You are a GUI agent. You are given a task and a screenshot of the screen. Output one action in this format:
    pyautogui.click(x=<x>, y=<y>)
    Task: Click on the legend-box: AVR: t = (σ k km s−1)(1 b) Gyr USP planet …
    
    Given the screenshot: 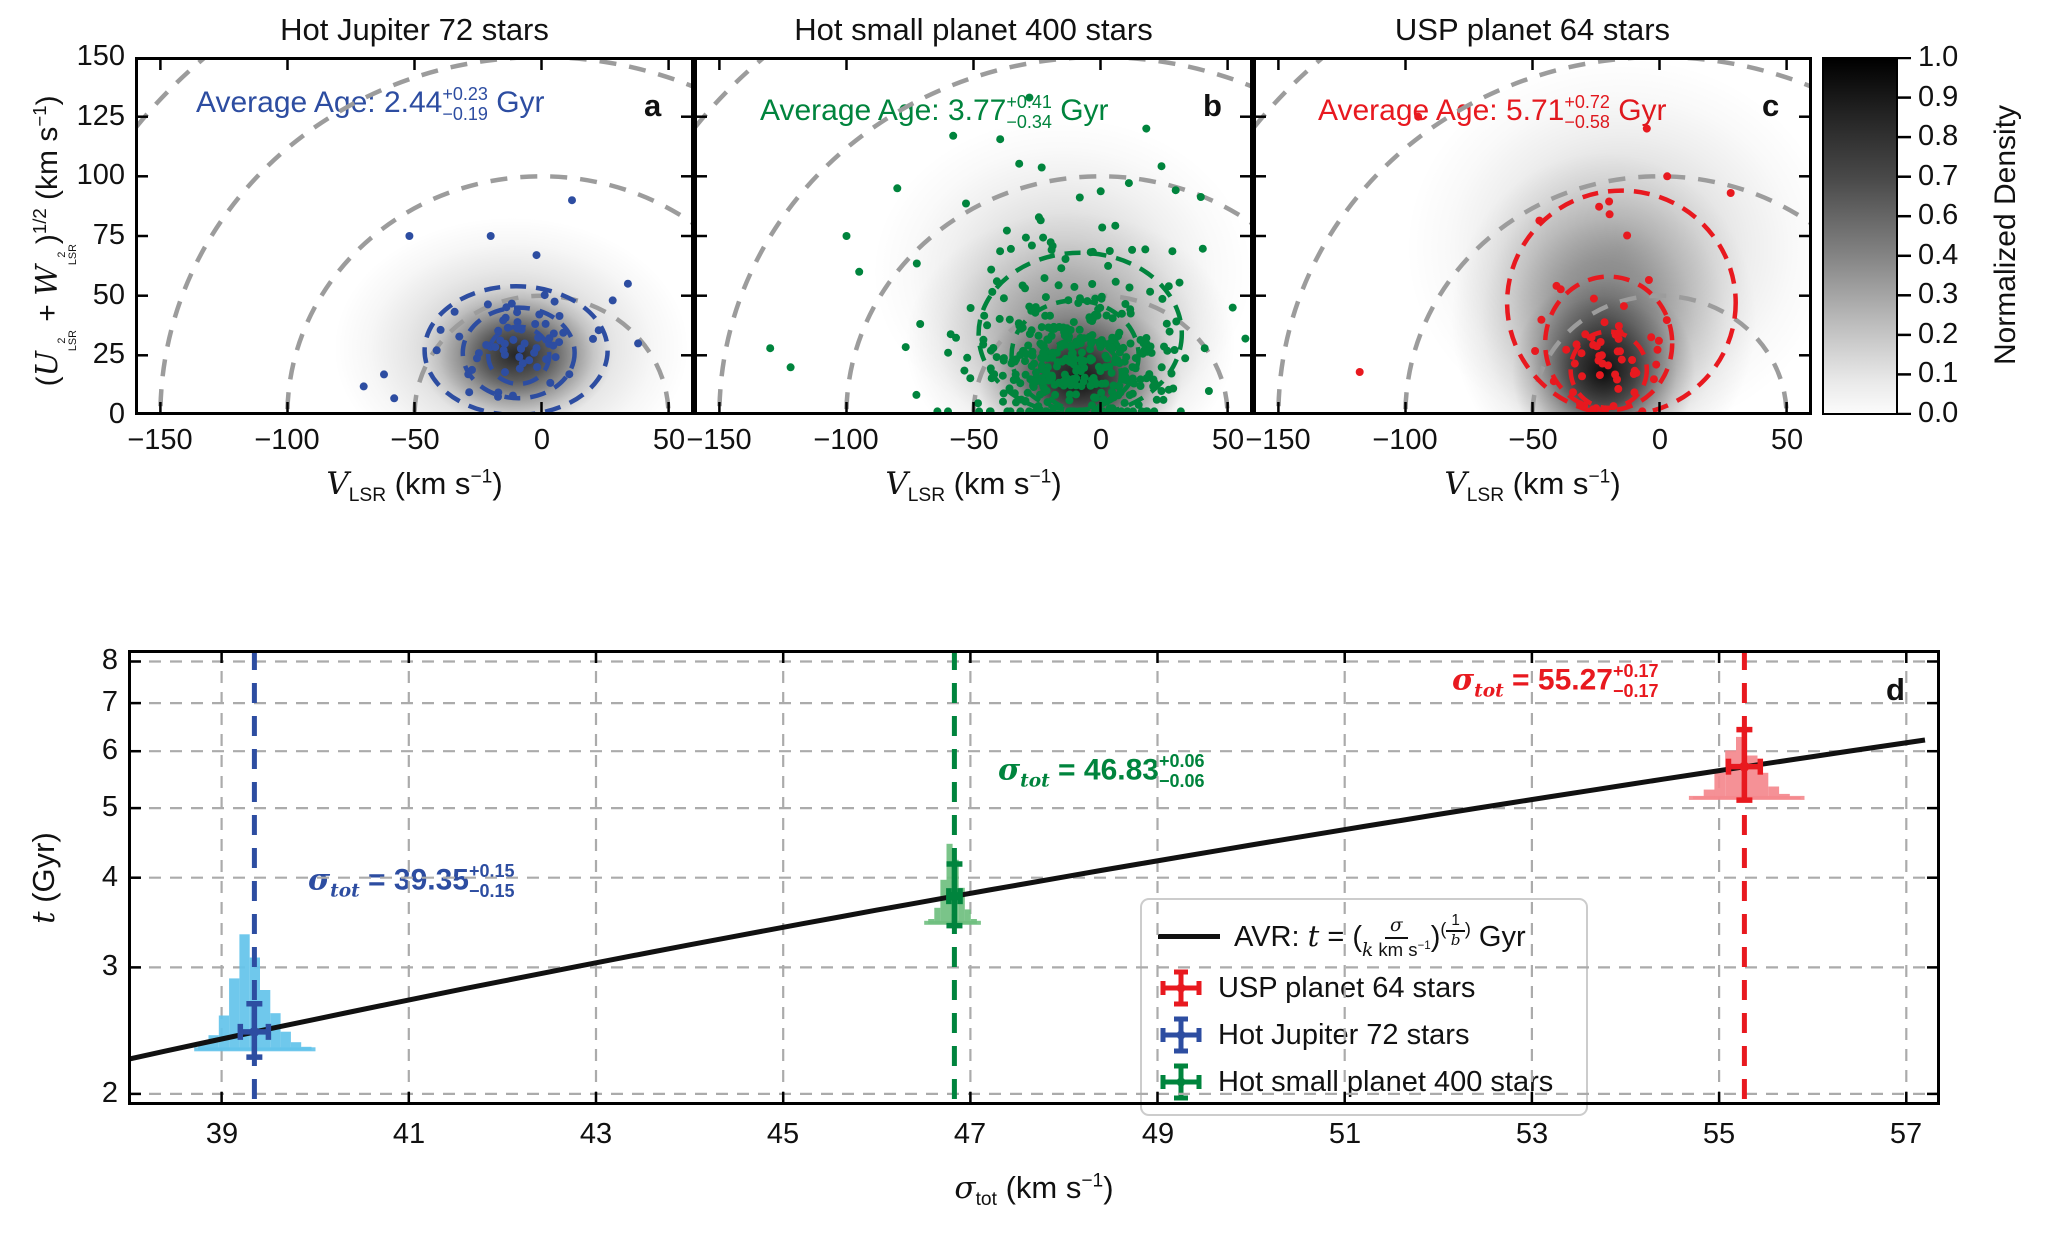 What is the action you would take?
    pyautogui.click(x=1364, y=1007)
    